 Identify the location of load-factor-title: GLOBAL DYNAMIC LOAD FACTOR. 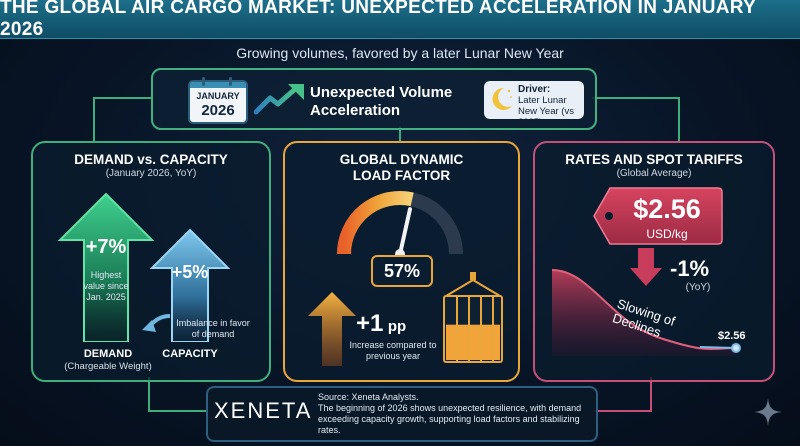
(401, 168).